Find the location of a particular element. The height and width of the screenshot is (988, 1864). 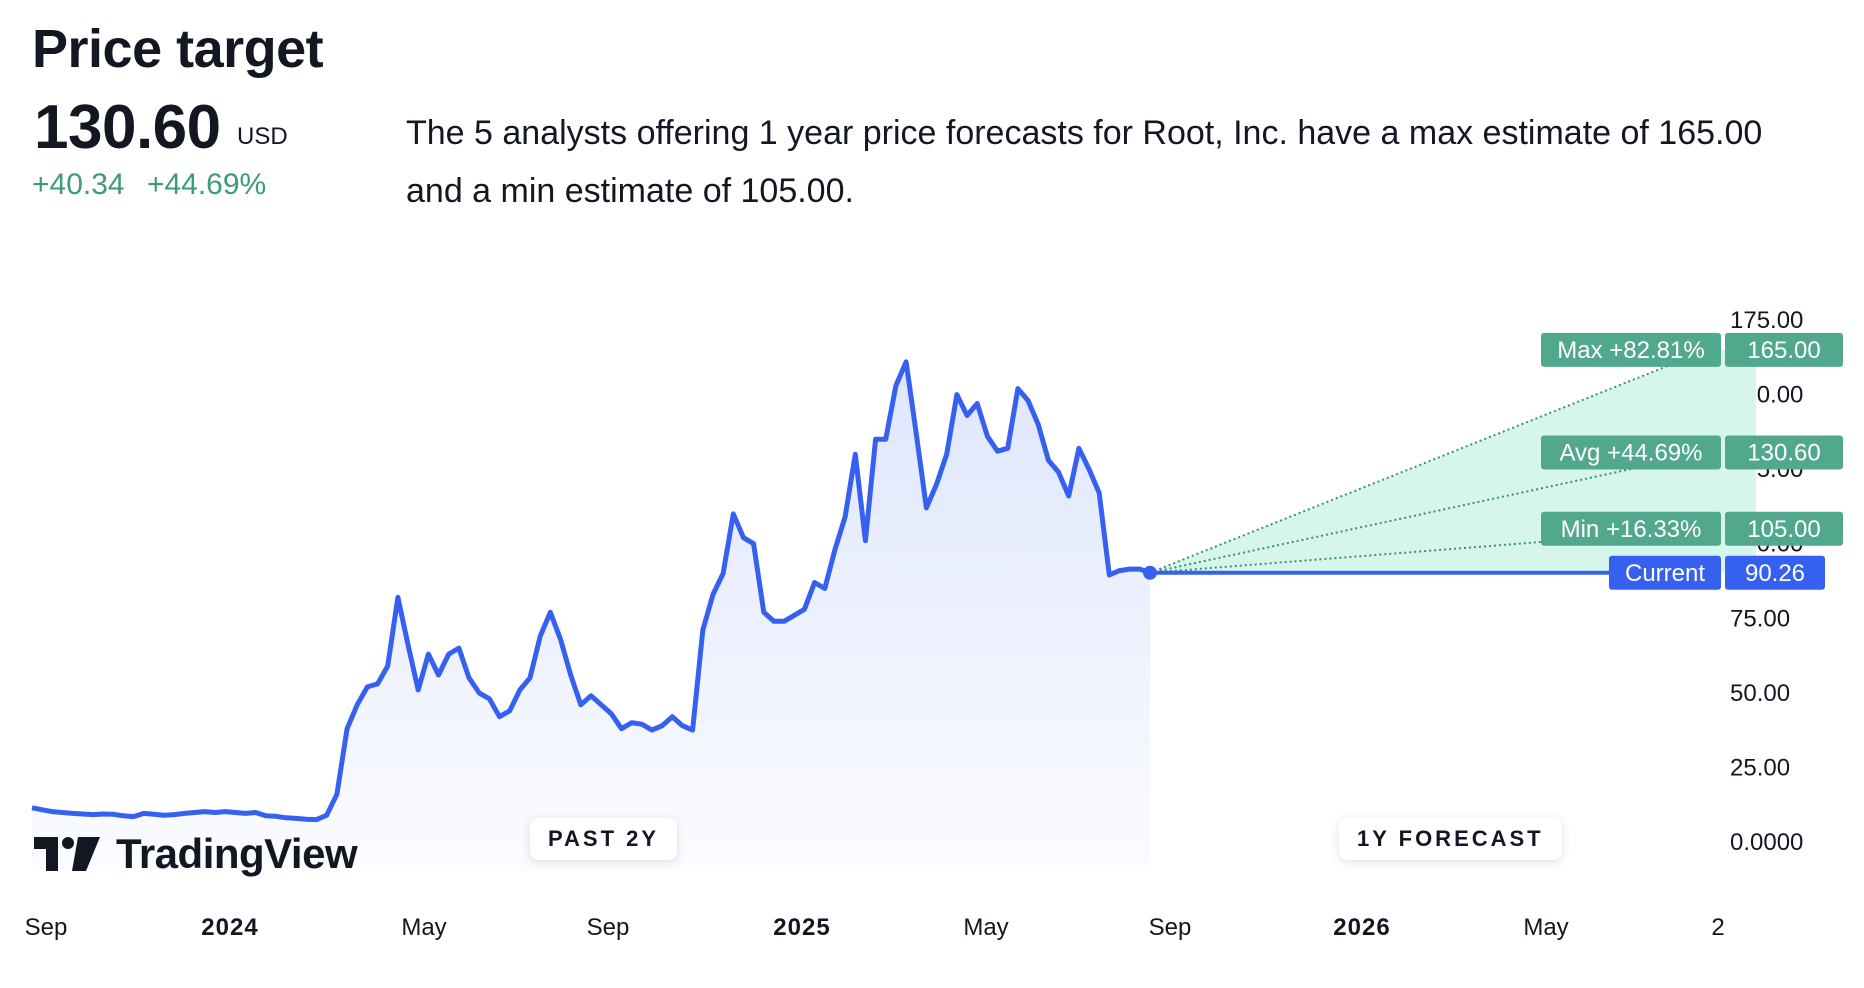

avg-value: 130.60 is located at coordinates (1783, 452).